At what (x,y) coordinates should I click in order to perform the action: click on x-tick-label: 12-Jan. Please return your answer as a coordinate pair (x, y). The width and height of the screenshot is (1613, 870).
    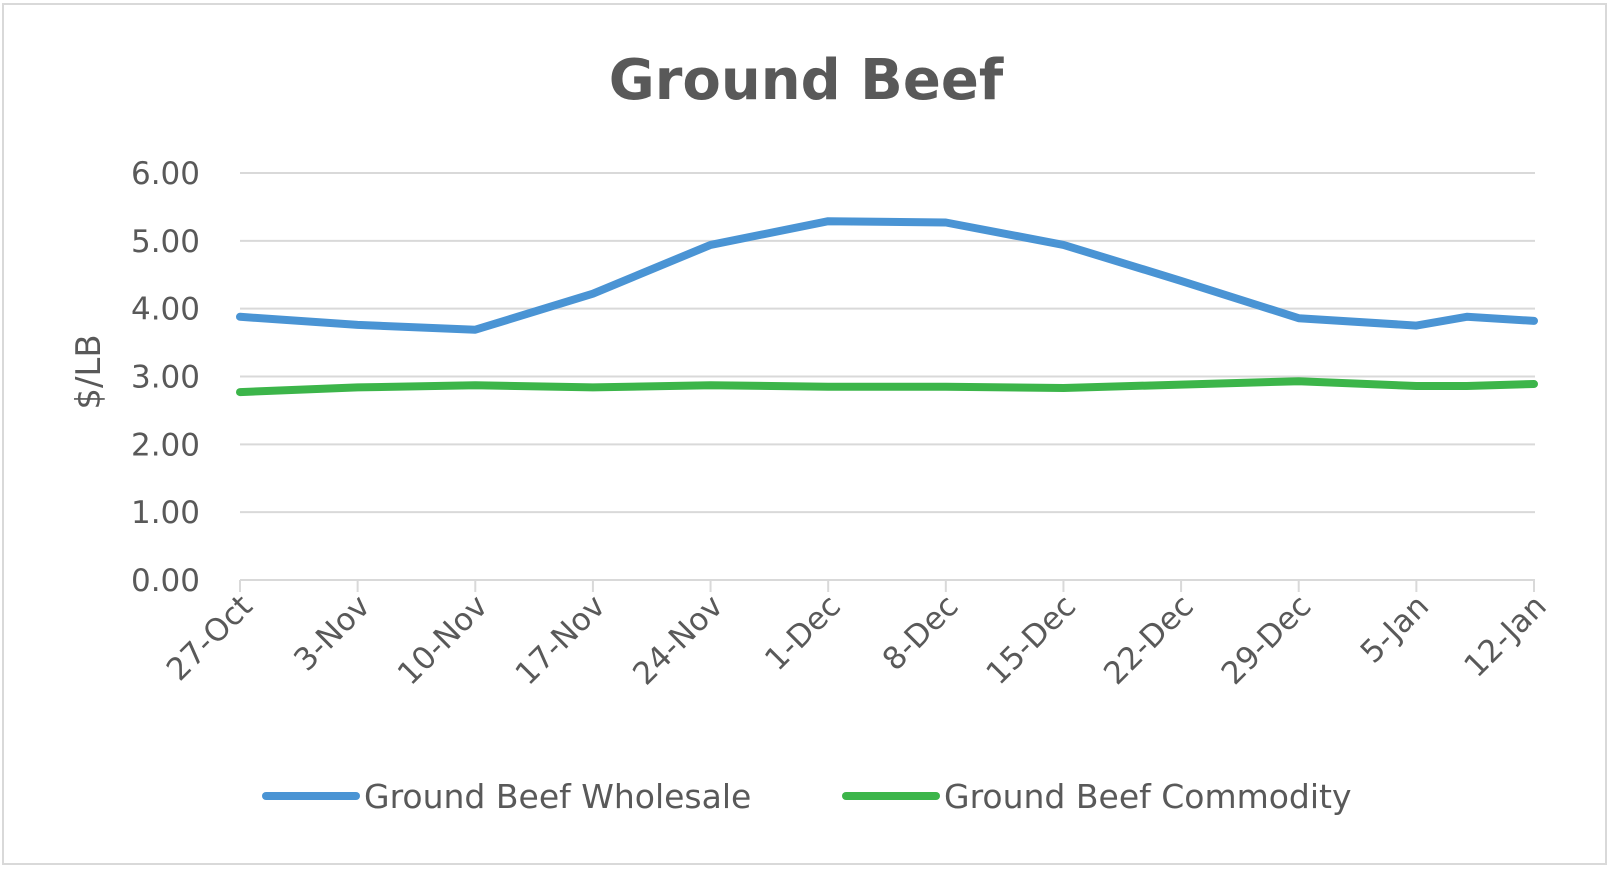
    Looking at the image, I should click on (1505, 636).